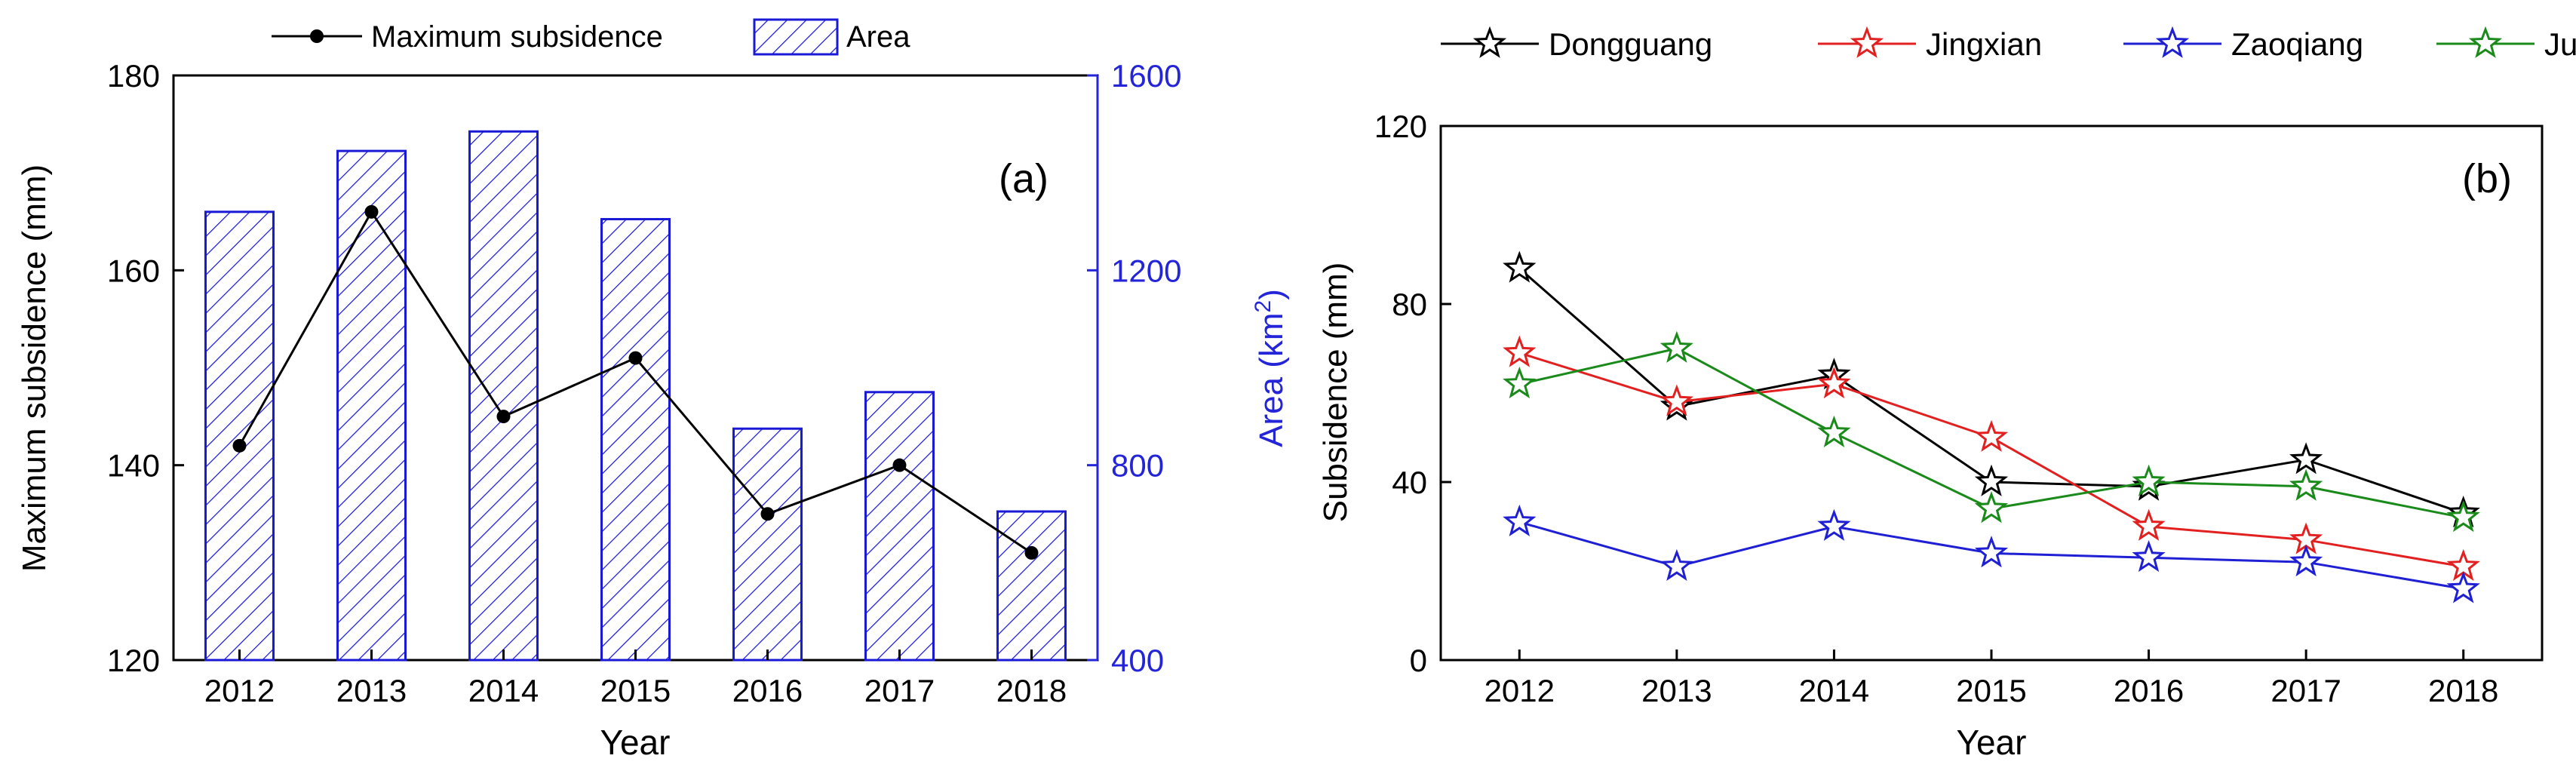  I want to click on legend-label-julu: Julu, so click(2560, 44).